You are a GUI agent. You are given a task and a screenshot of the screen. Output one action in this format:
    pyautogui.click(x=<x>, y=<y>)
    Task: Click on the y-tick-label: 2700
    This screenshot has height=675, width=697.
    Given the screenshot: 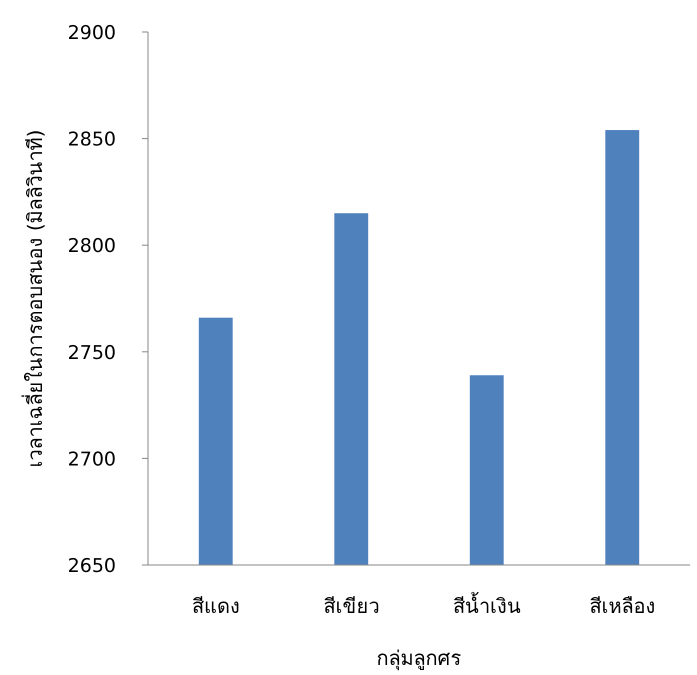 What is the action you would take?
    pyautogui.click(x=92, y=459)
    